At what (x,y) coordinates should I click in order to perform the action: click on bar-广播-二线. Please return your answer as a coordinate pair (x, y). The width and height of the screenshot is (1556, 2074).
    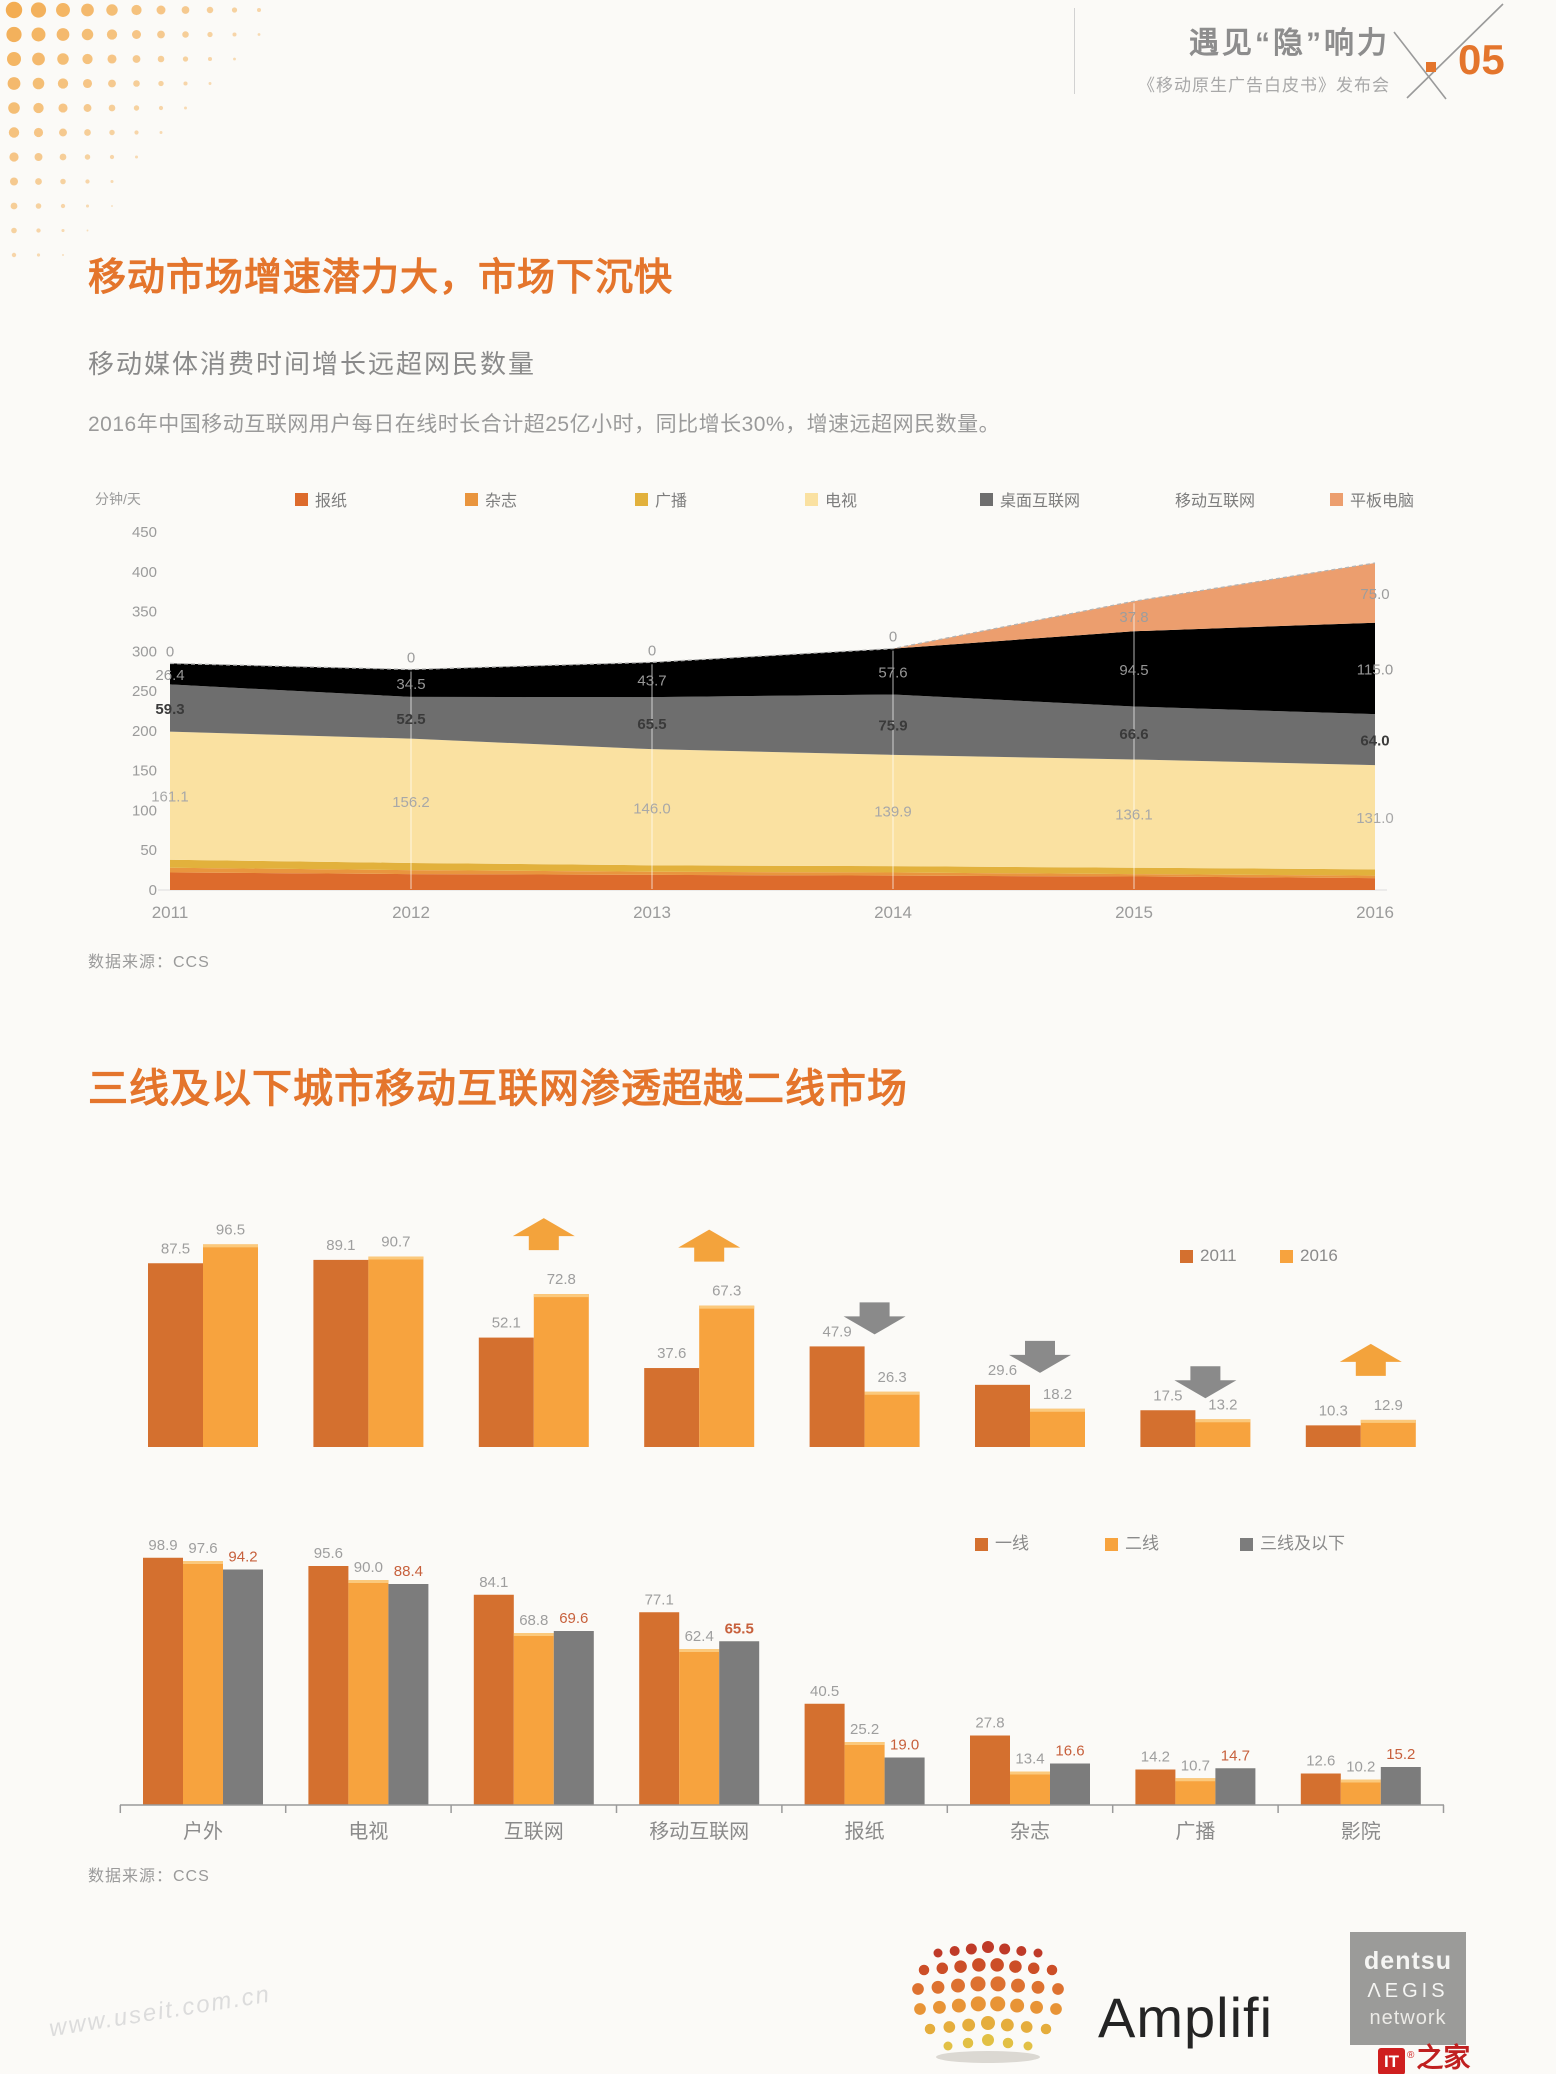
    Looking at the image, I should click on (1195, 1791).